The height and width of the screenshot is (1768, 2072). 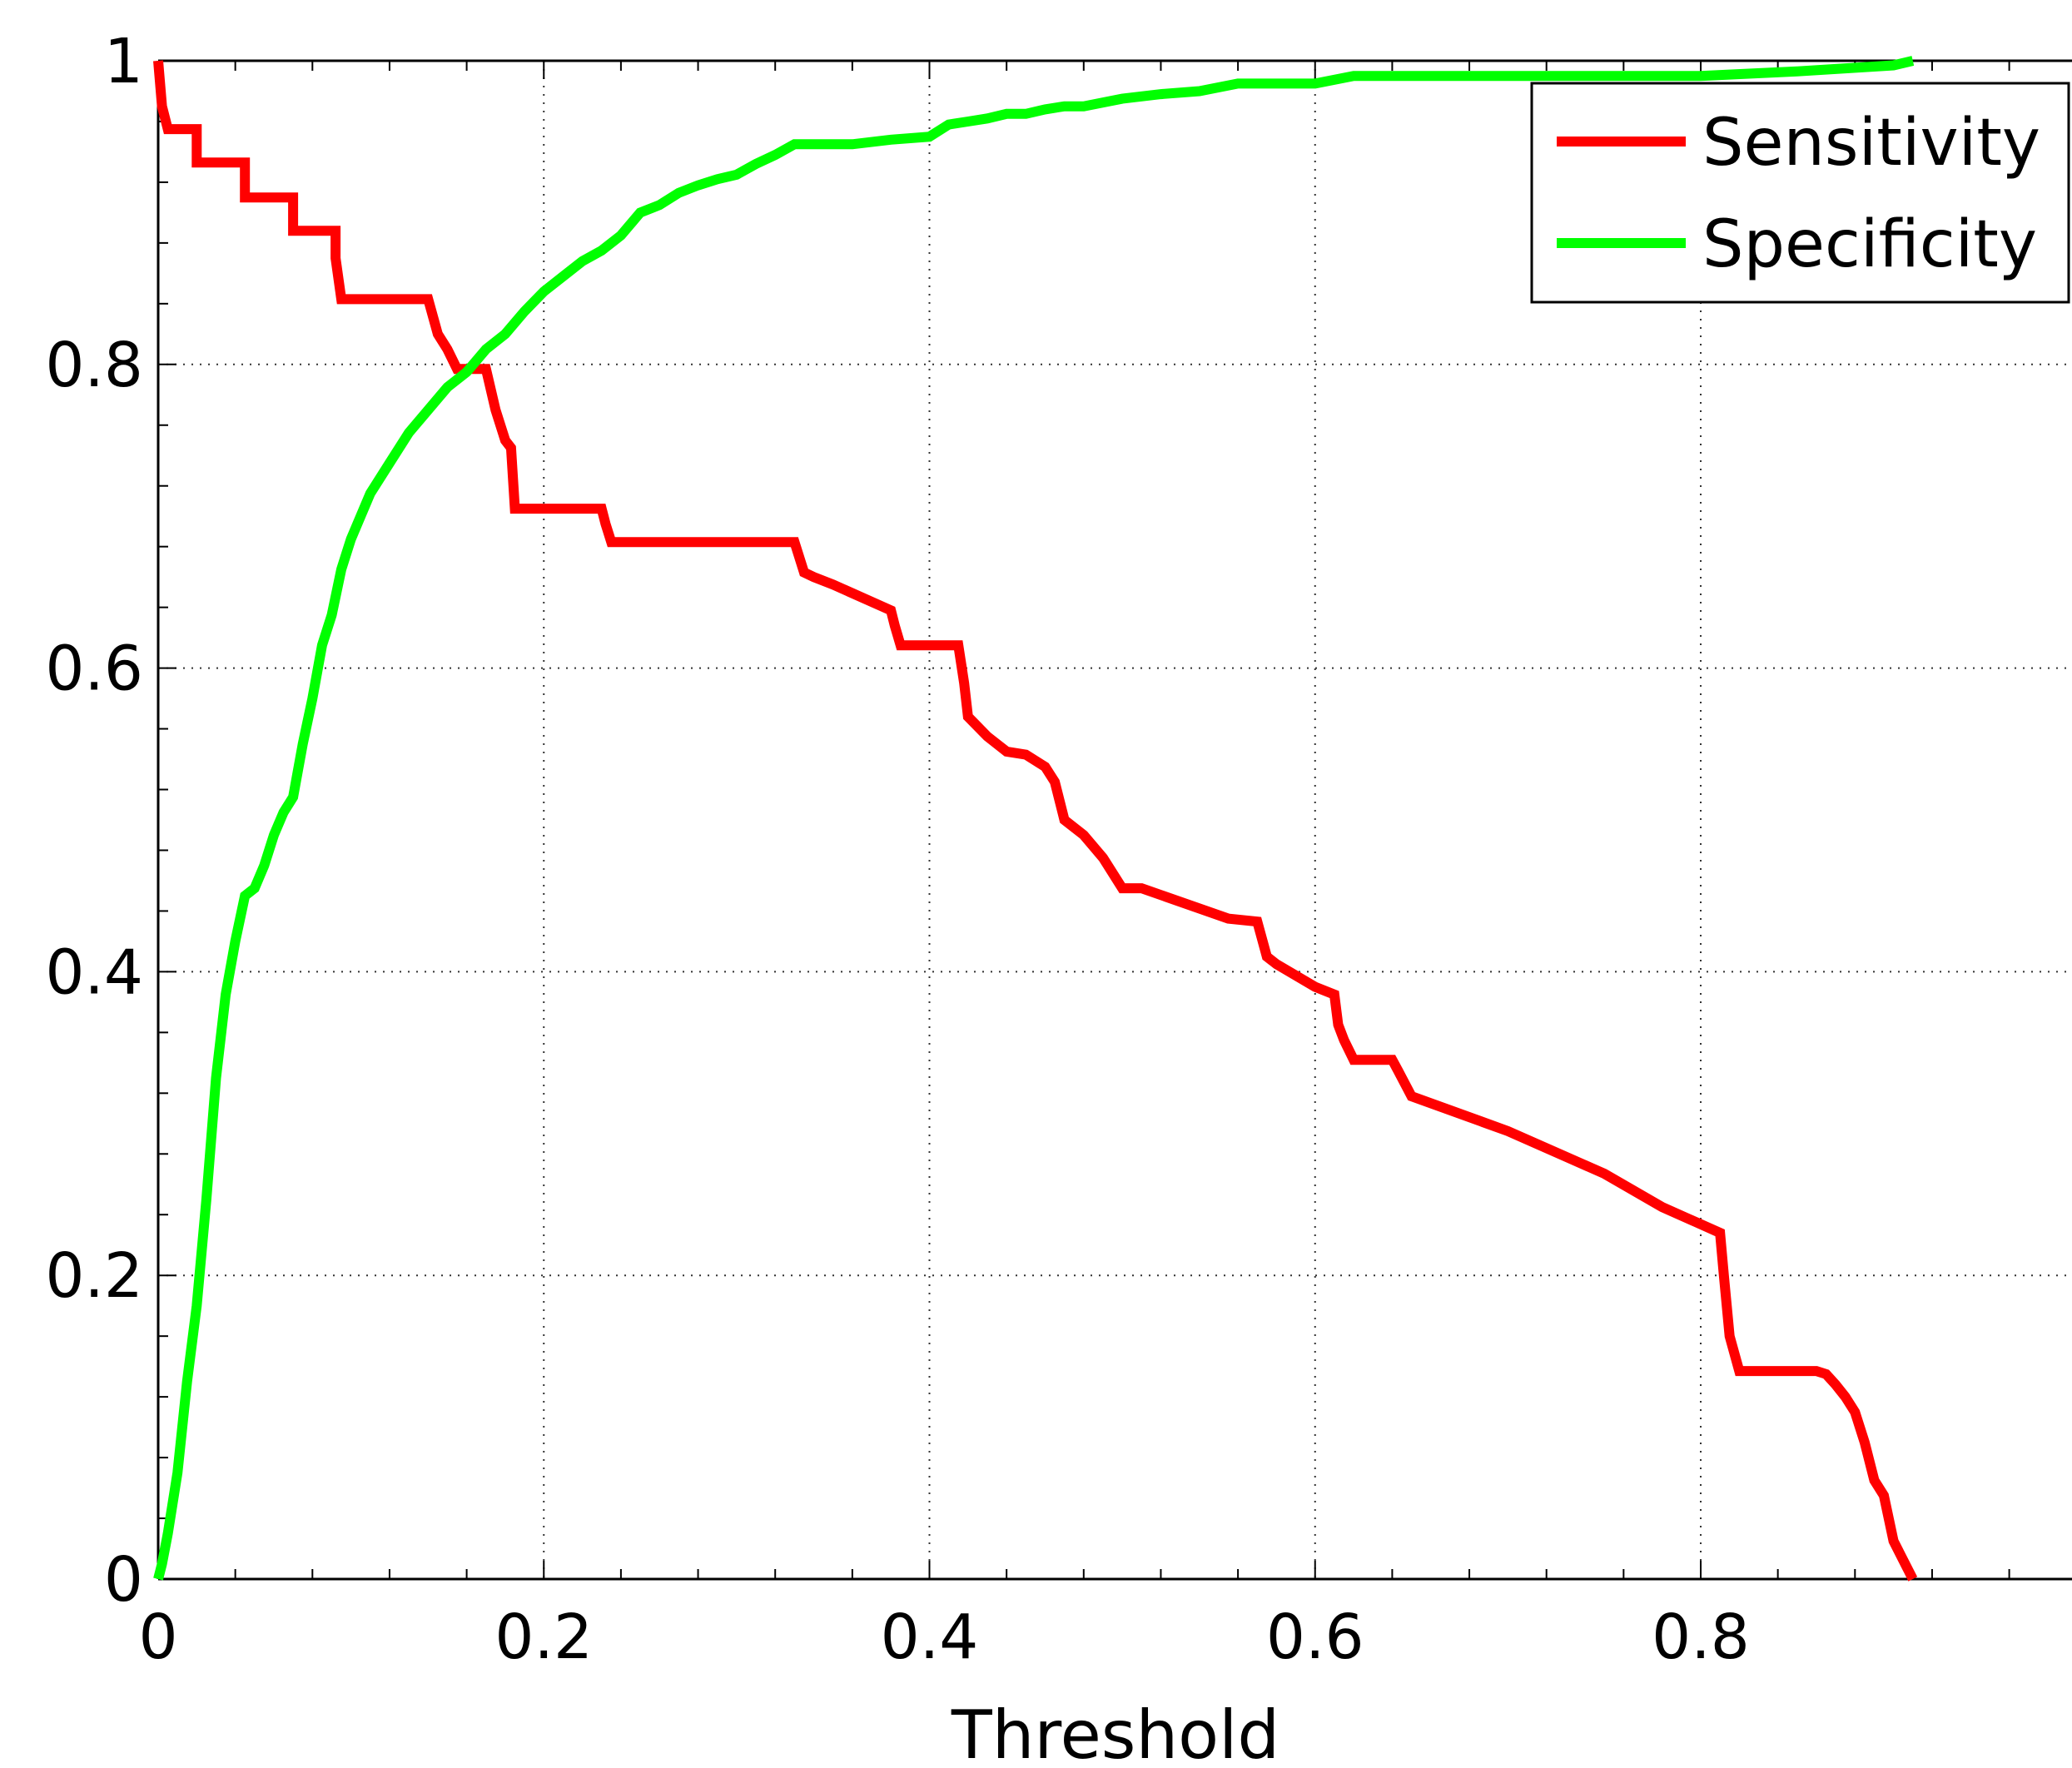 What do you see at coordinates (543, 1637) in the screenshot?
I see `x-tick-label: 0.2` at bounding box center [543, 1637].